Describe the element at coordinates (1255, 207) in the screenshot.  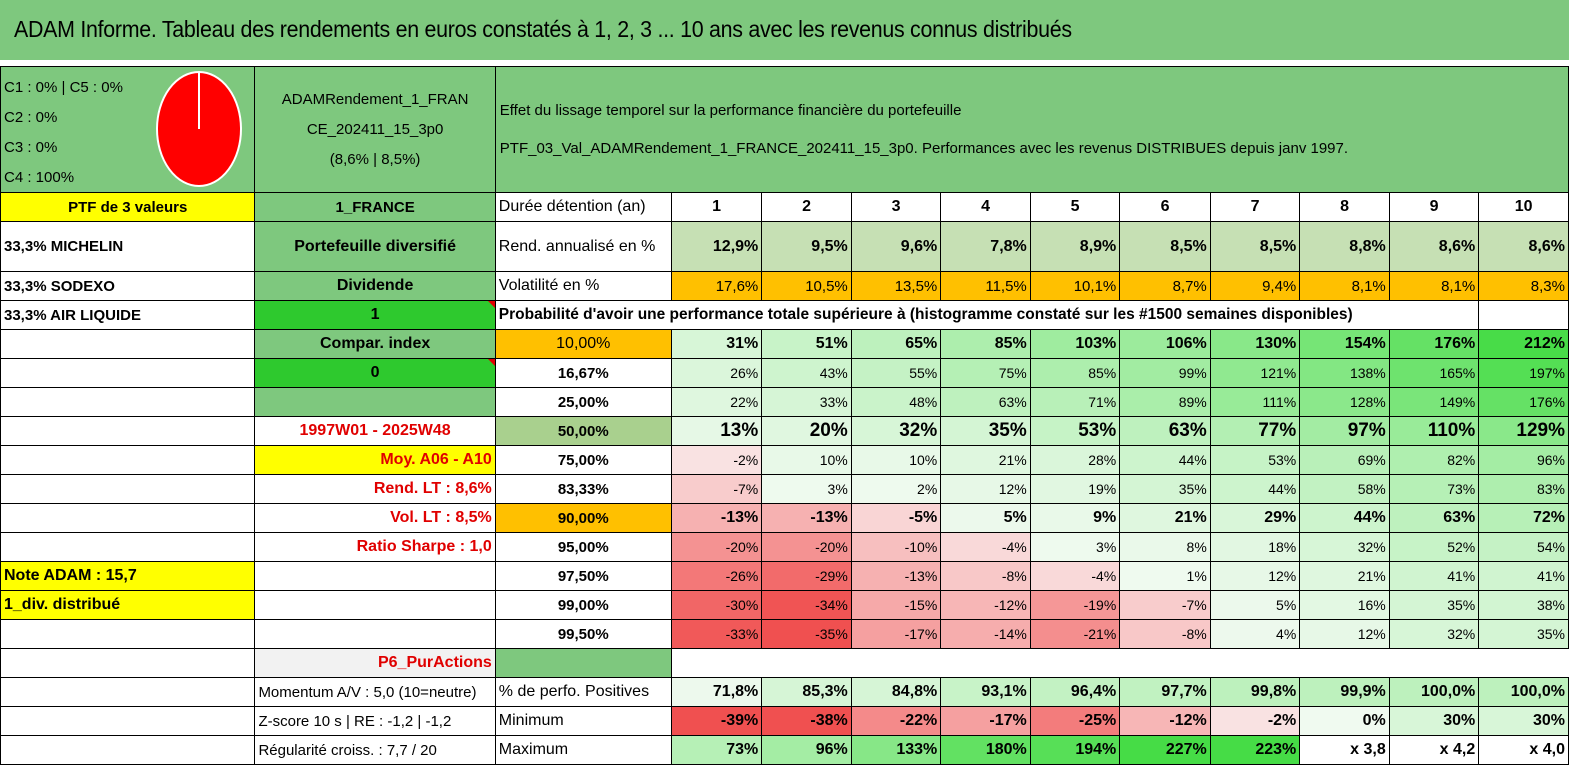
I see `year-header: 7` at that location.